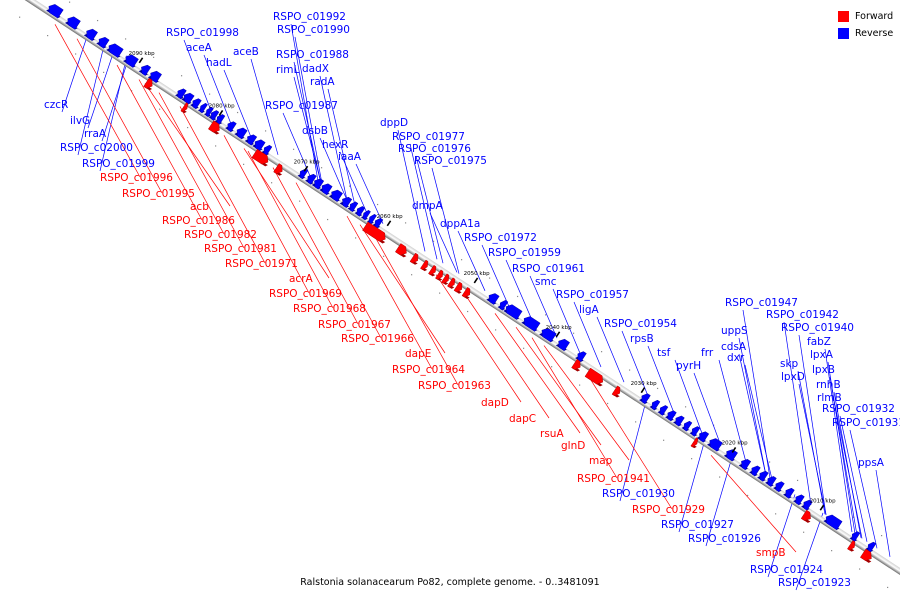  Describe the element at coordinates (613, 479) in the screenshot. I see `forward-gene-label: RSPO_c01941` at that location.